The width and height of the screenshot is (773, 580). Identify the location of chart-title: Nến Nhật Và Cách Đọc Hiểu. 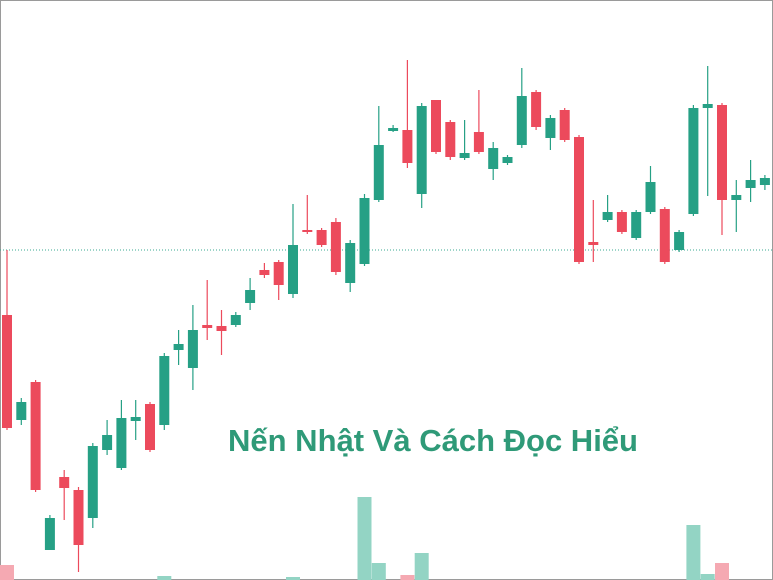
(433, 440).